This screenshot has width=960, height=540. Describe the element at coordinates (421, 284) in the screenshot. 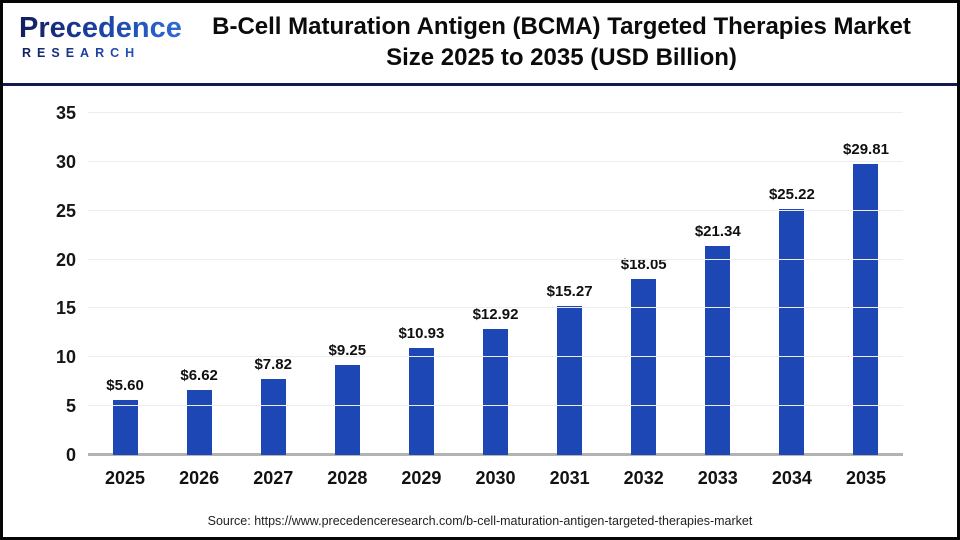

I see `bar-column-2029: $10.93` at that location.